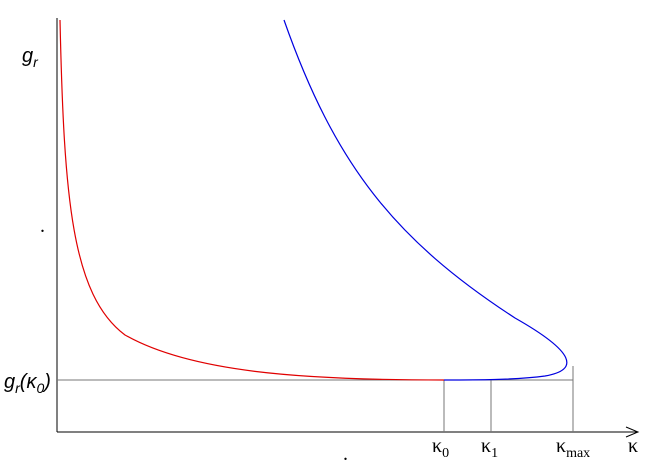  Describe the element at coordinates (489, 448) in the screenshot. I see `x-marker-label: κ1` at that location.